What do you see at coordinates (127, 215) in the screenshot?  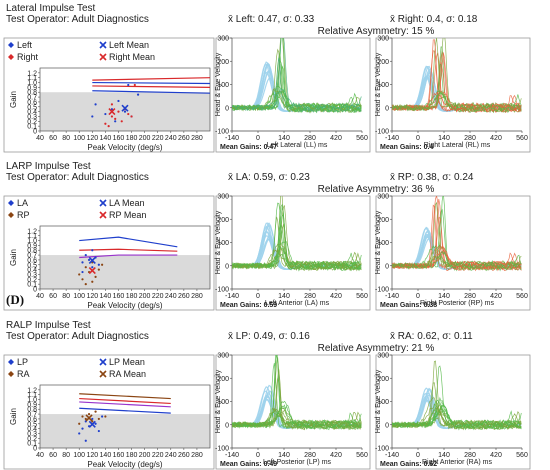 I see `legend-label-3: RP Mean` at bounding box center [127, 215].